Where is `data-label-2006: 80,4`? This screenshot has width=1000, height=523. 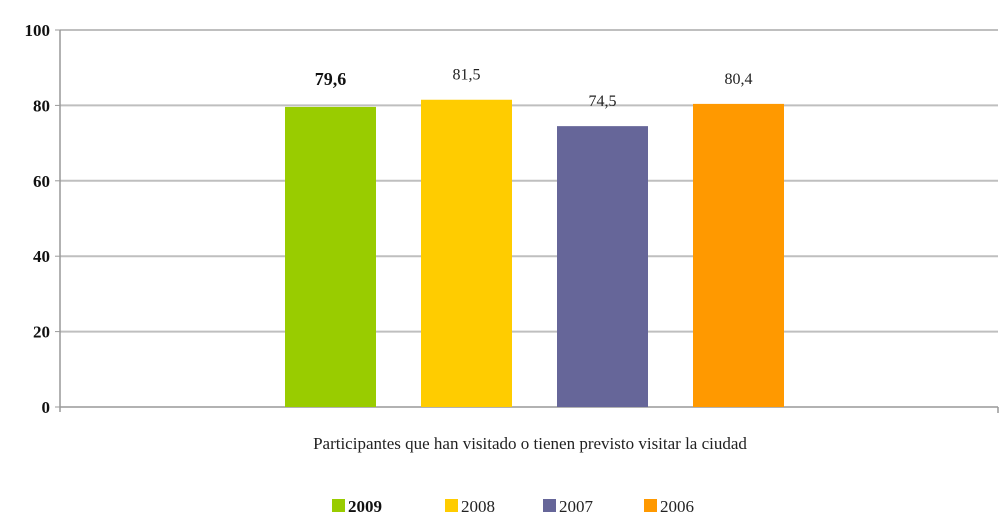
data-label-2006: 80,4 is located at coordinates (739, 79).